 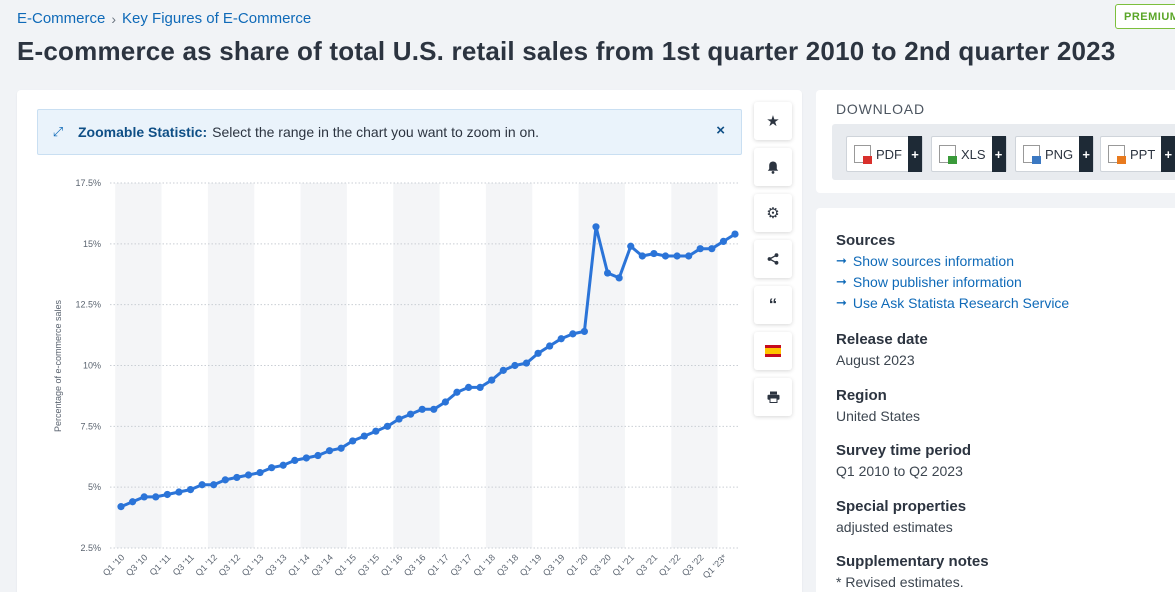 I want to click on print-icon, so click(x=773, y=397).